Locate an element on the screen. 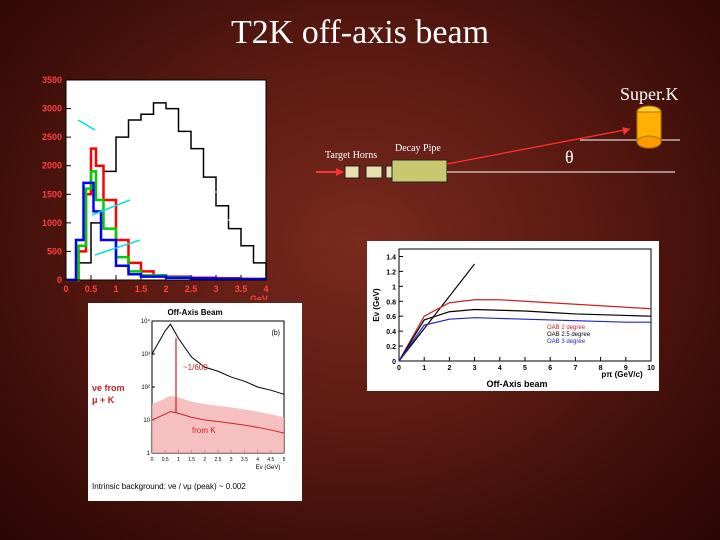 This screenshot has width=720, height=540. chart2-legend-entry: OAB 3 degree is located at coordinates (566, 342).